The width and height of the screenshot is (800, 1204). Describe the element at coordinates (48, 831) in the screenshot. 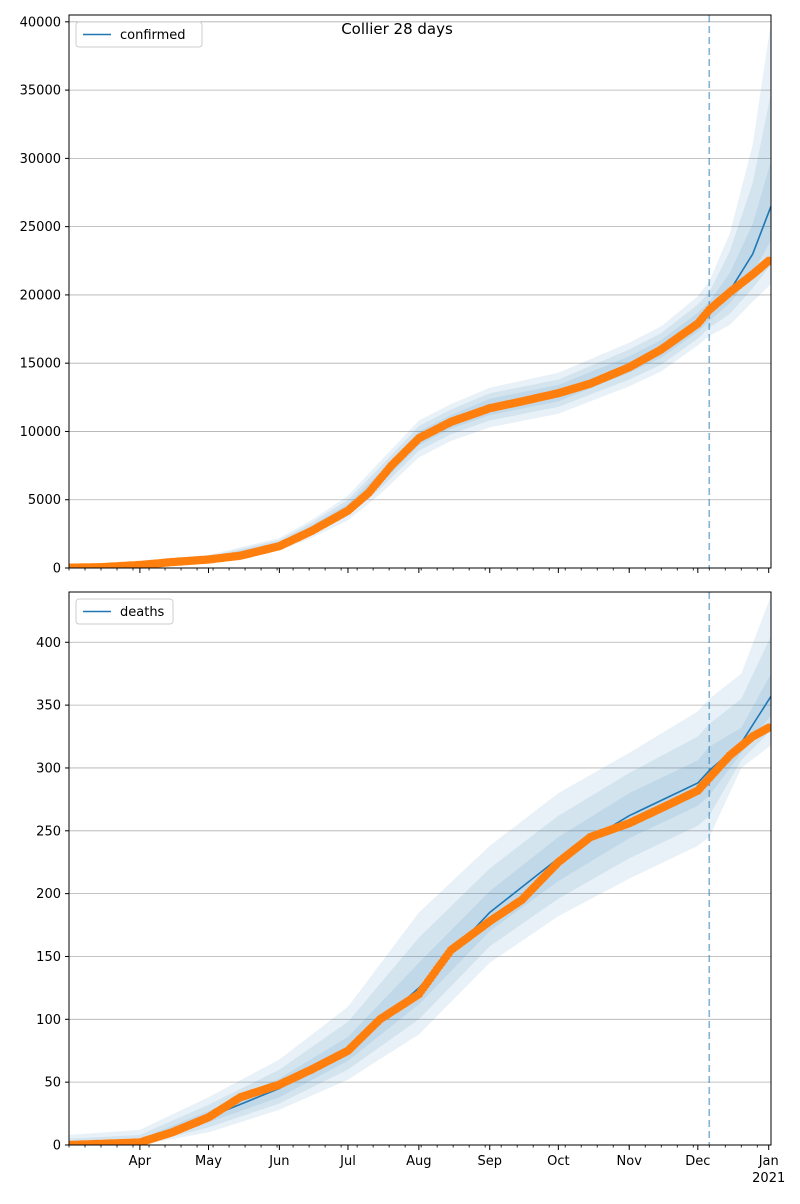

I see `y-tick-label: 250` at that location.